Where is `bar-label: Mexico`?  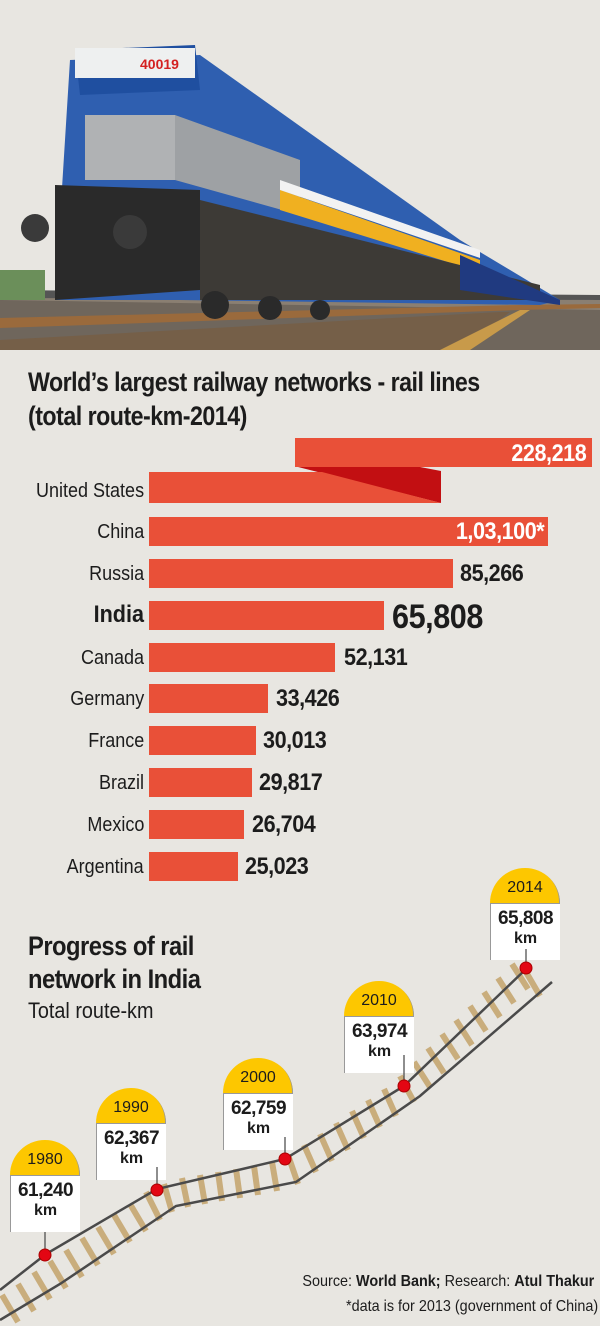
bar-label: Mexico is located at coordinates (115, 825).